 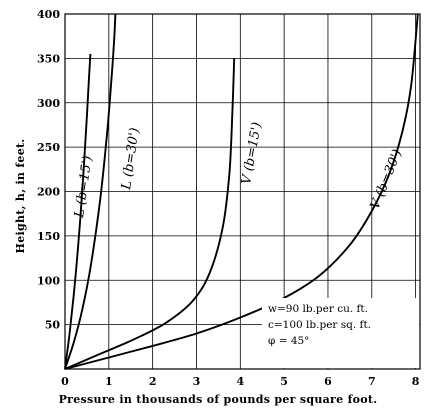 I want to click on y-tick-label: 400, so click(x=48, y=14).